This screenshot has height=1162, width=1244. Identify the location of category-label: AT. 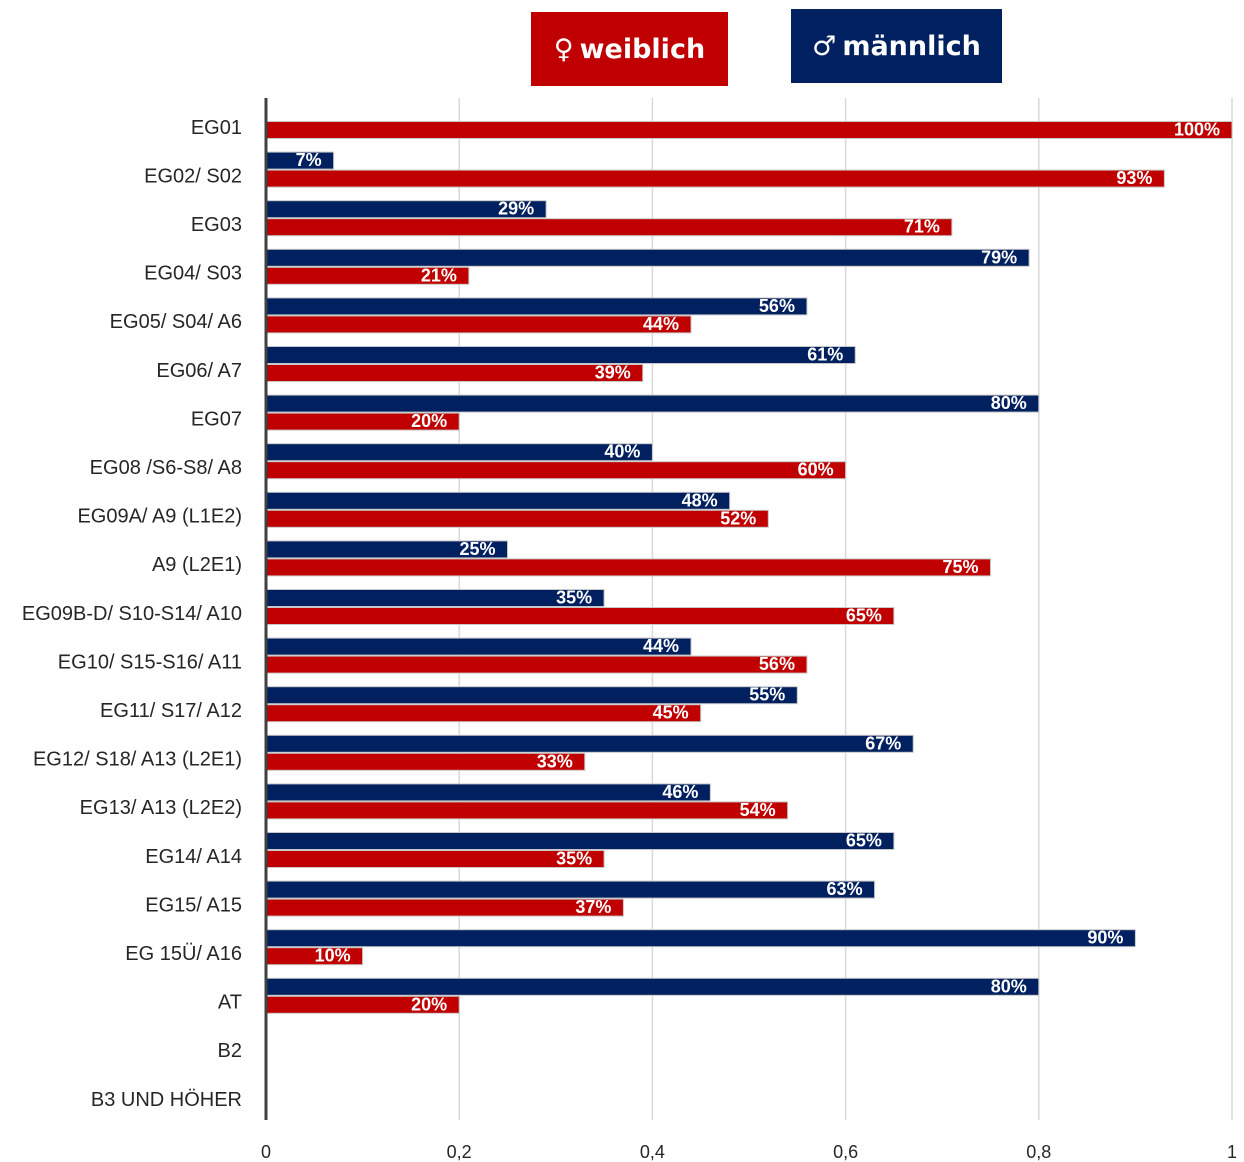
(230, 1003).